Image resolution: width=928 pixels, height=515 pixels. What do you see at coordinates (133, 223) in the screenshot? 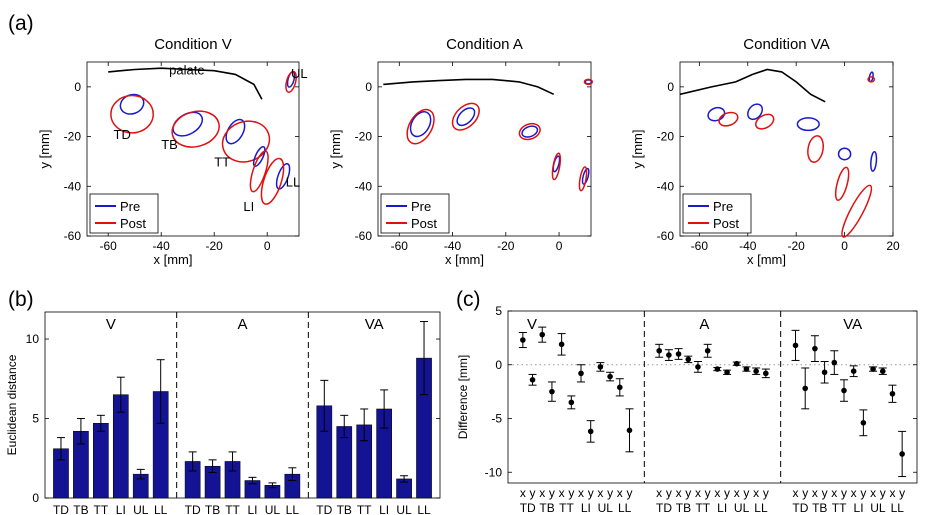
I see `legend-label-post: Post` at bounding box center [133, 223].